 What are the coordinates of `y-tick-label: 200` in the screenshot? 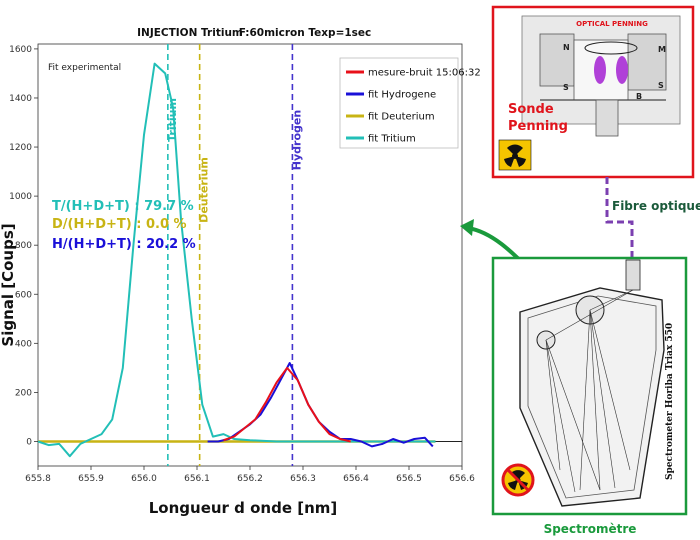 It's located at (23, 393).